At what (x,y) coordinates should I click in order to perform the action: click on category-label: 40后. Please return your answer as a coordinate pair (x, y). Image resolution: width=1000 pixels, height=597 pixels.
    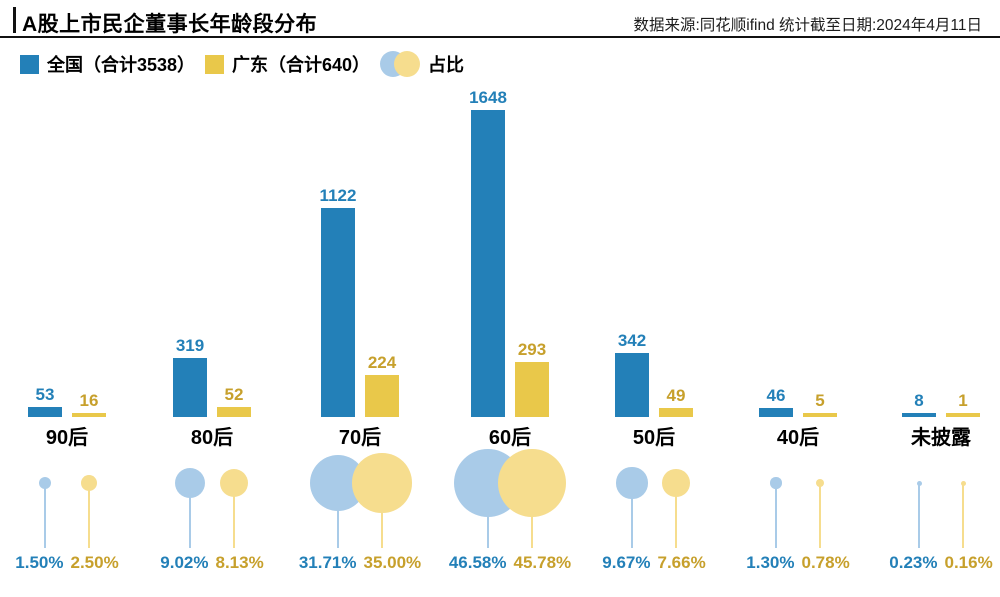
    Looking at the image, I should click on (798, 438).